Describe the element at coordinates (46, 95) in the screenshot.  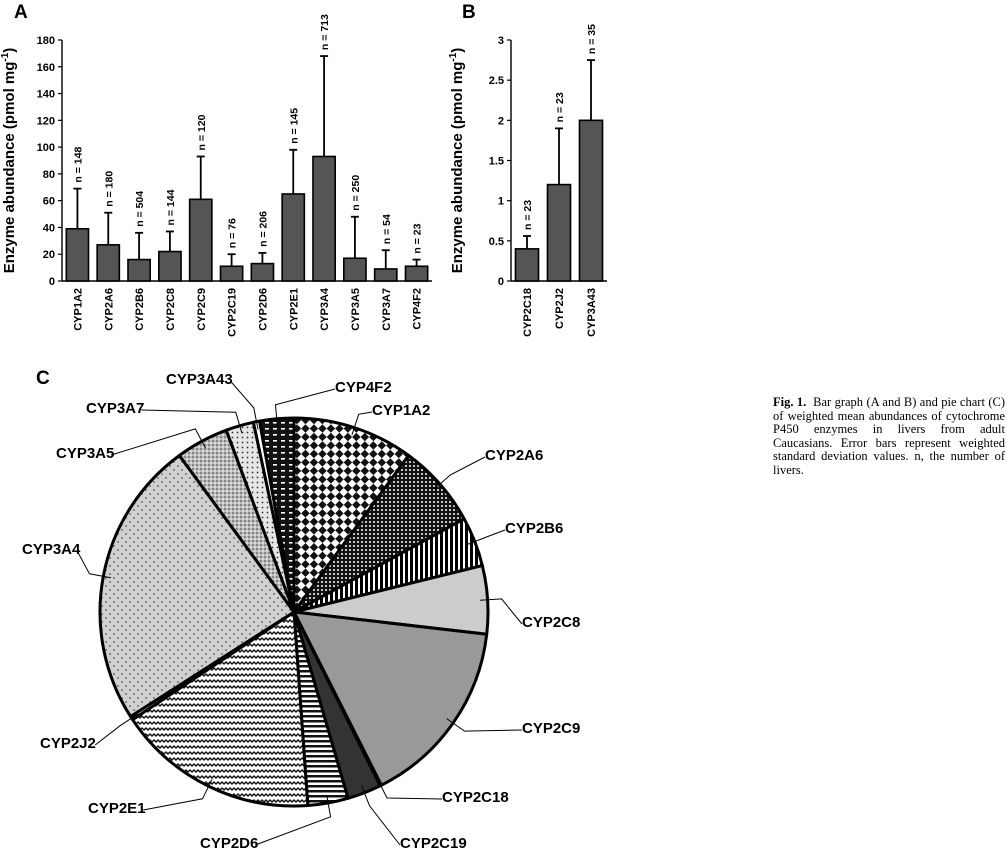
I see `y-tick-label: 140` at that location.